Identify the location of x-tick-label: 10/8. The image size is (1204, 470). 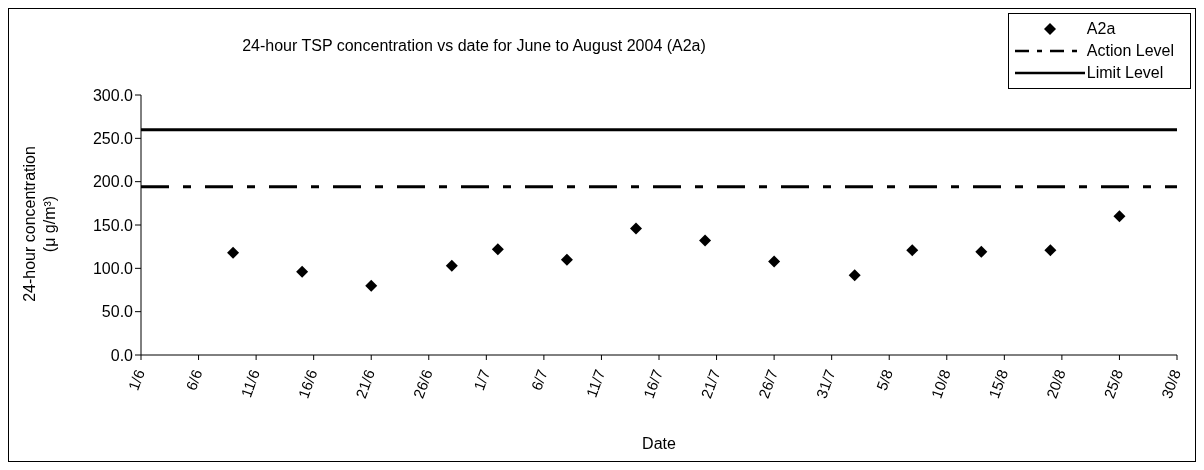
(940, 384).